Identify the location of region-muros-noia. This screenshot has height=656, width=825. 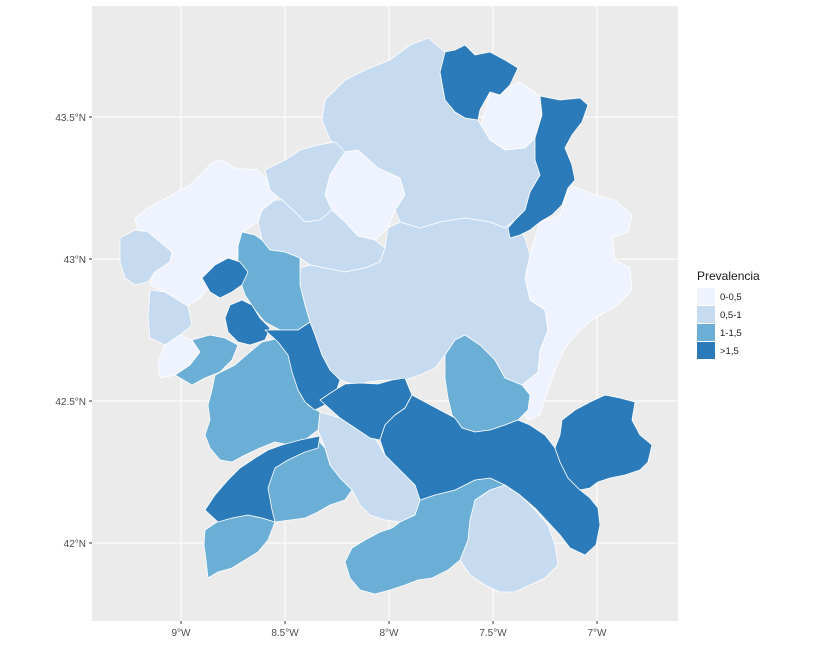
(170, 317).